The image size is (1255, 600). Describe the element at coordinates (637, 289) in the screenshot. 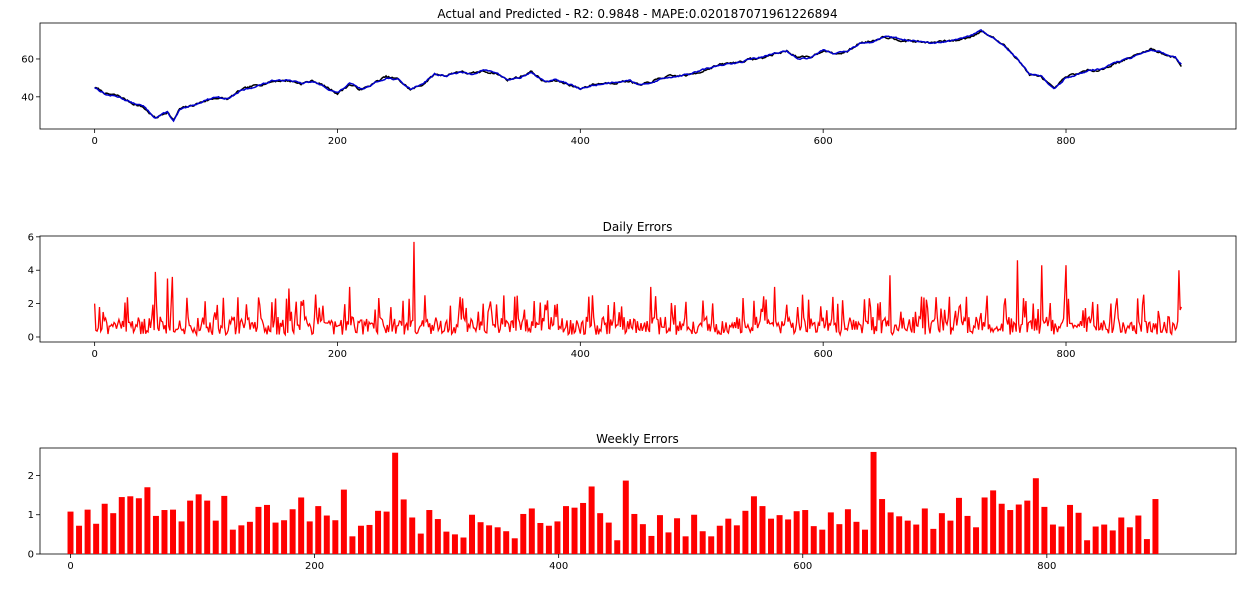

I see `series-line-daily-errors` at that location.